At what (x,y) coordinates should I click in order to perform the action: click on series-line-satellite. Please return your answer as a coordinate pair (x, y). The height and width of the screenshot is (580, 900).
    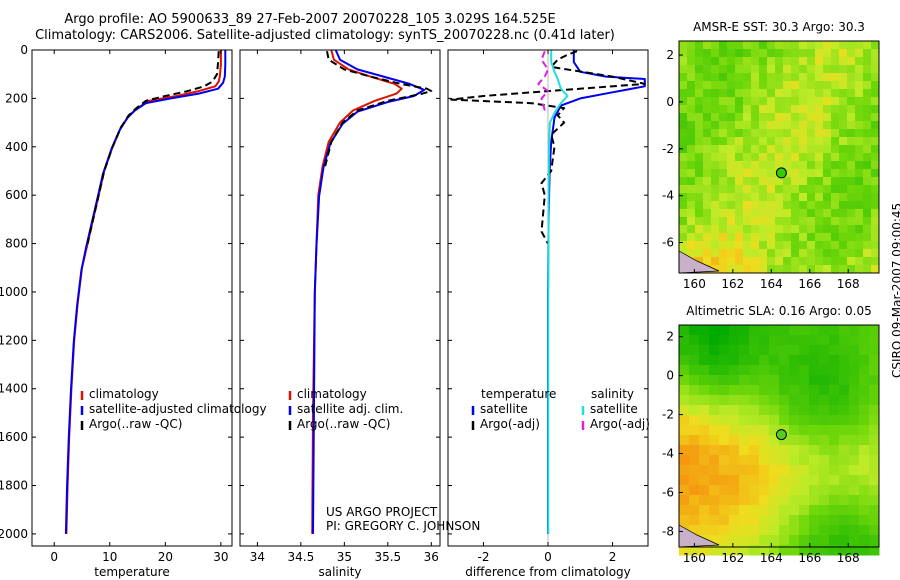
    Looking at the image, I should click on (369, 292).